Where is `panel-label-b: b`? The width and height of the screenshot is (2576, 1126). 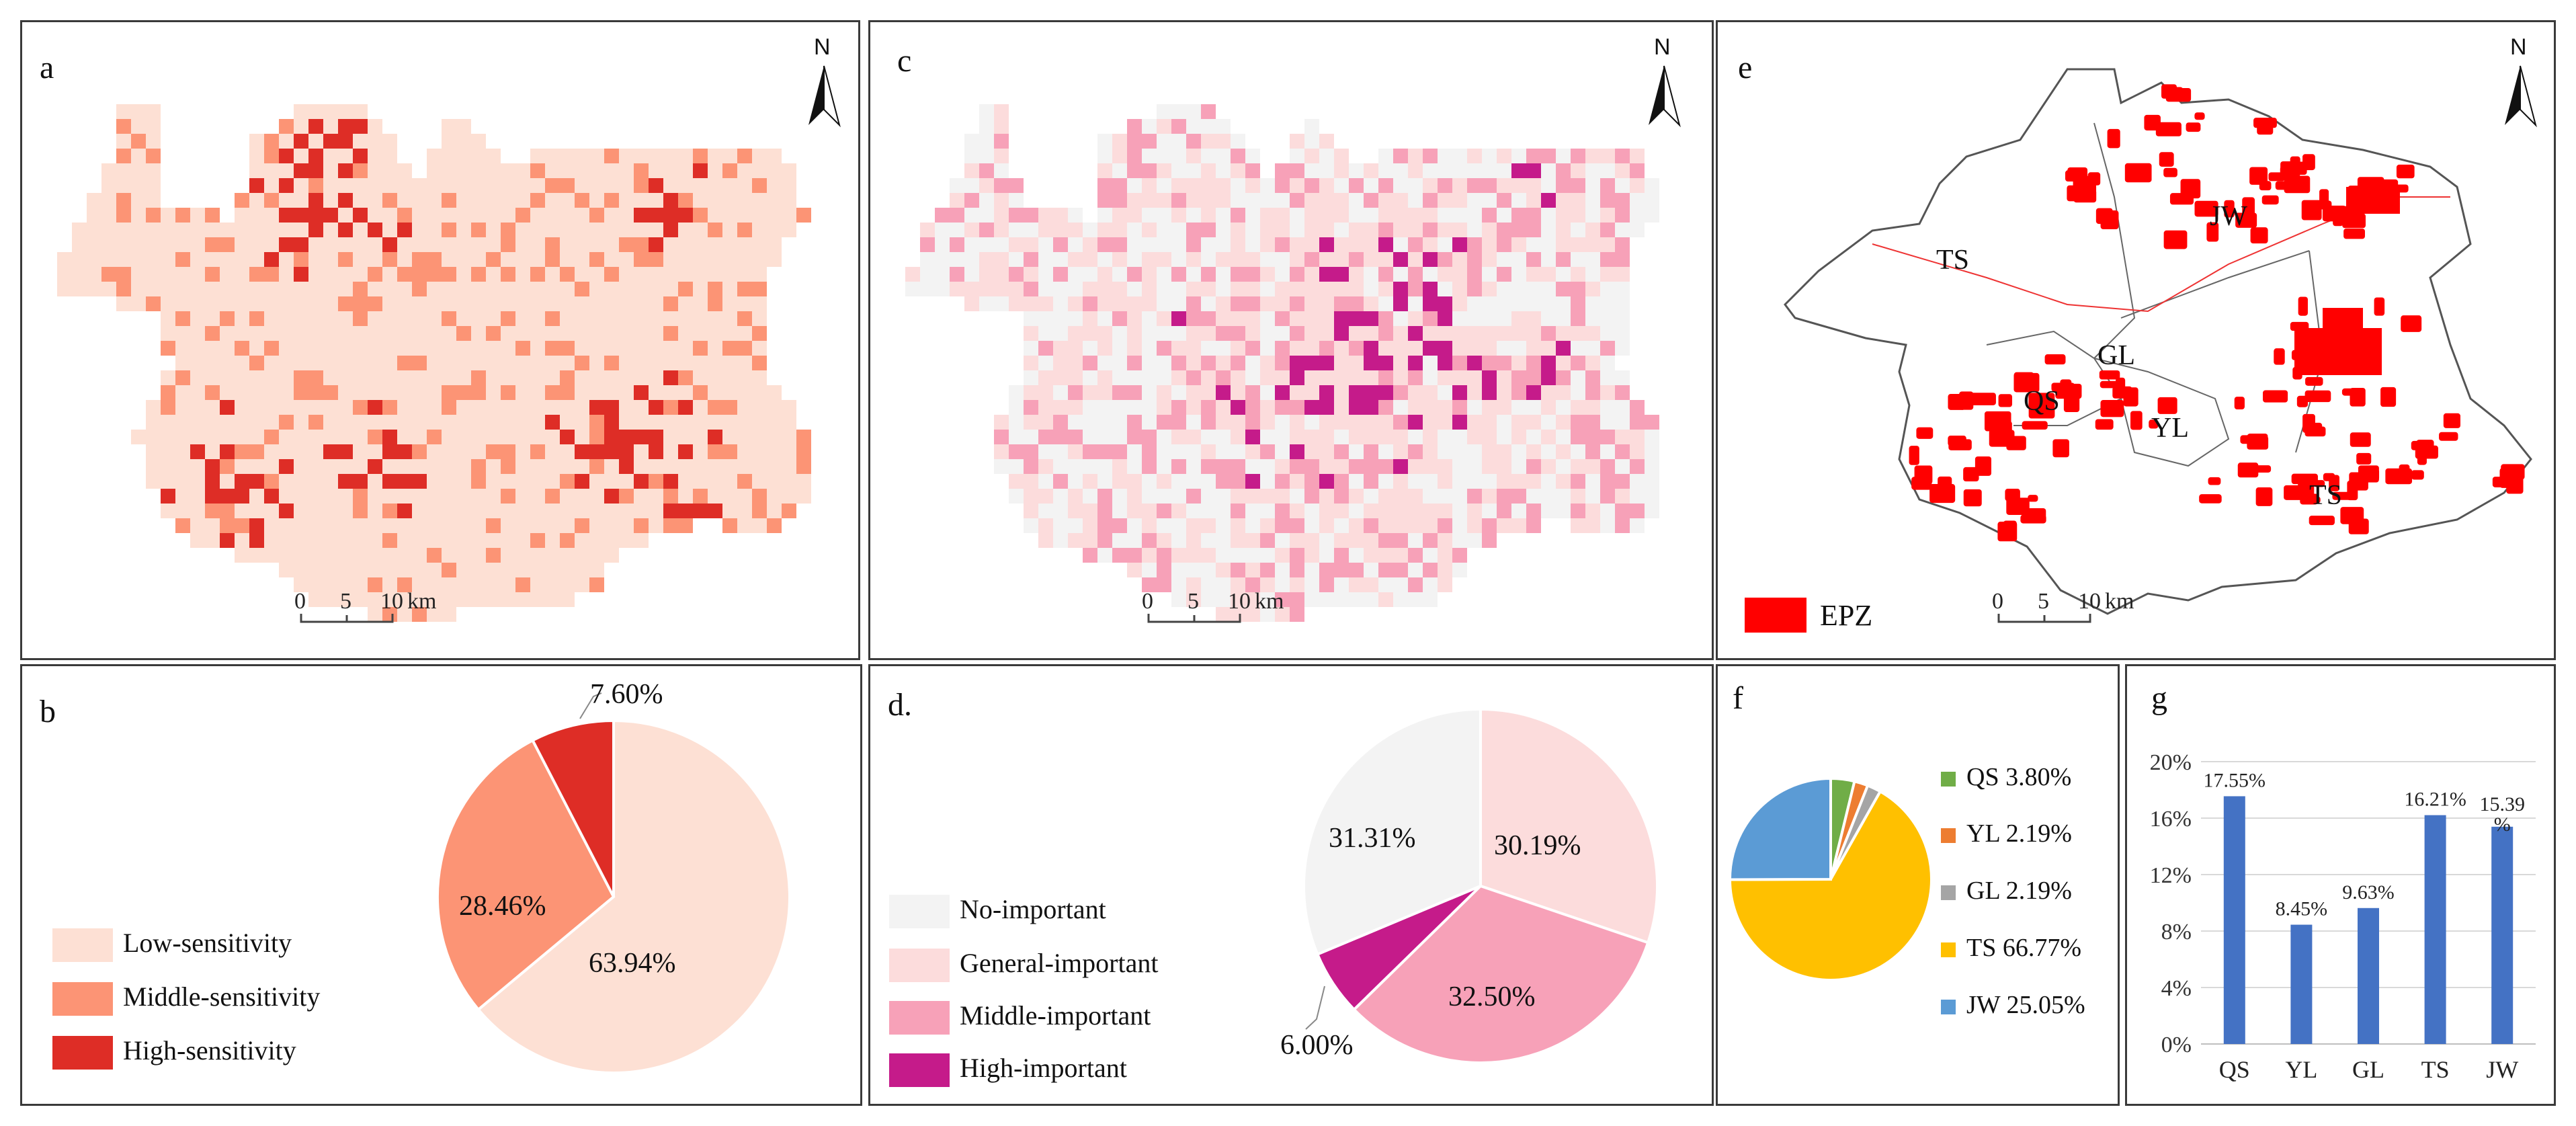
panel-label-b: b is located at coordinates (48, 712).